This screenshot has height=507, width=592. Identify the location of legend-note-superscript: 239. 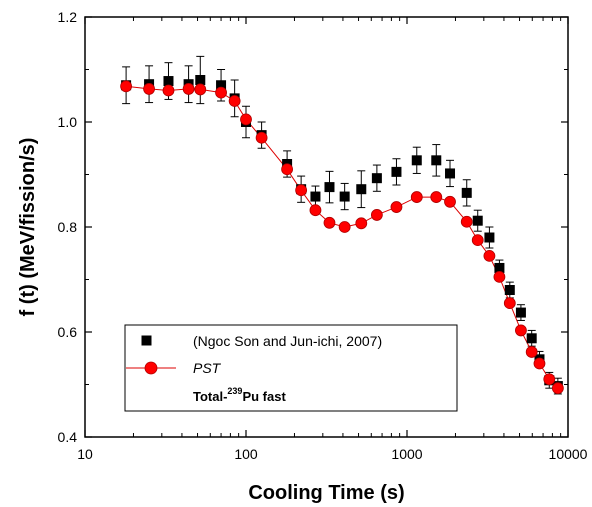
(234, 391).